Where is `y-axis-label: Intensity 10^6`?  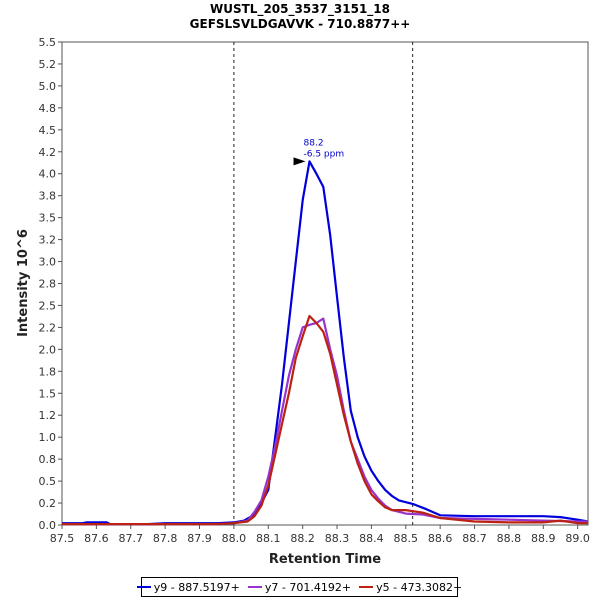
y-axis-label: Intensity 10^6 is located at coordinates (23, 283).